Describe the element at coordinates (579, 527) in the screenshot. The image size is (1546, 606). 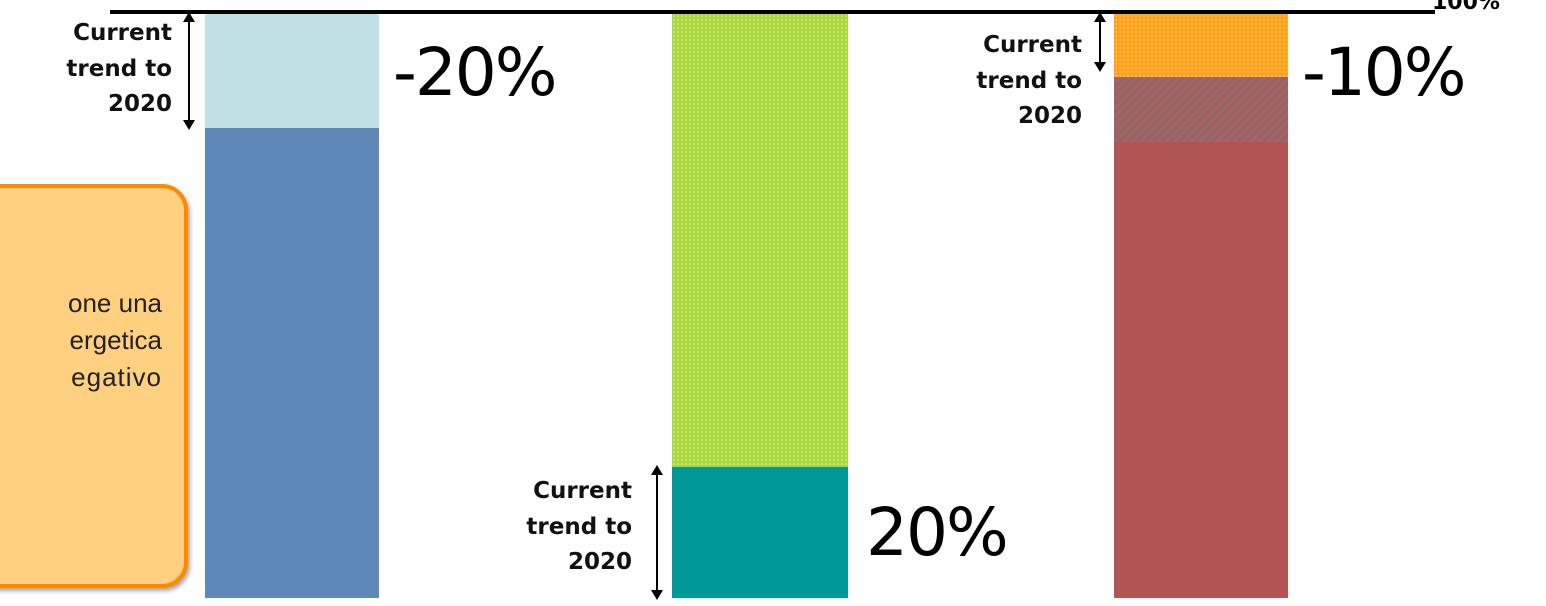
I see `bar-2-trend-annotation: Current trend to 2020` at that location.